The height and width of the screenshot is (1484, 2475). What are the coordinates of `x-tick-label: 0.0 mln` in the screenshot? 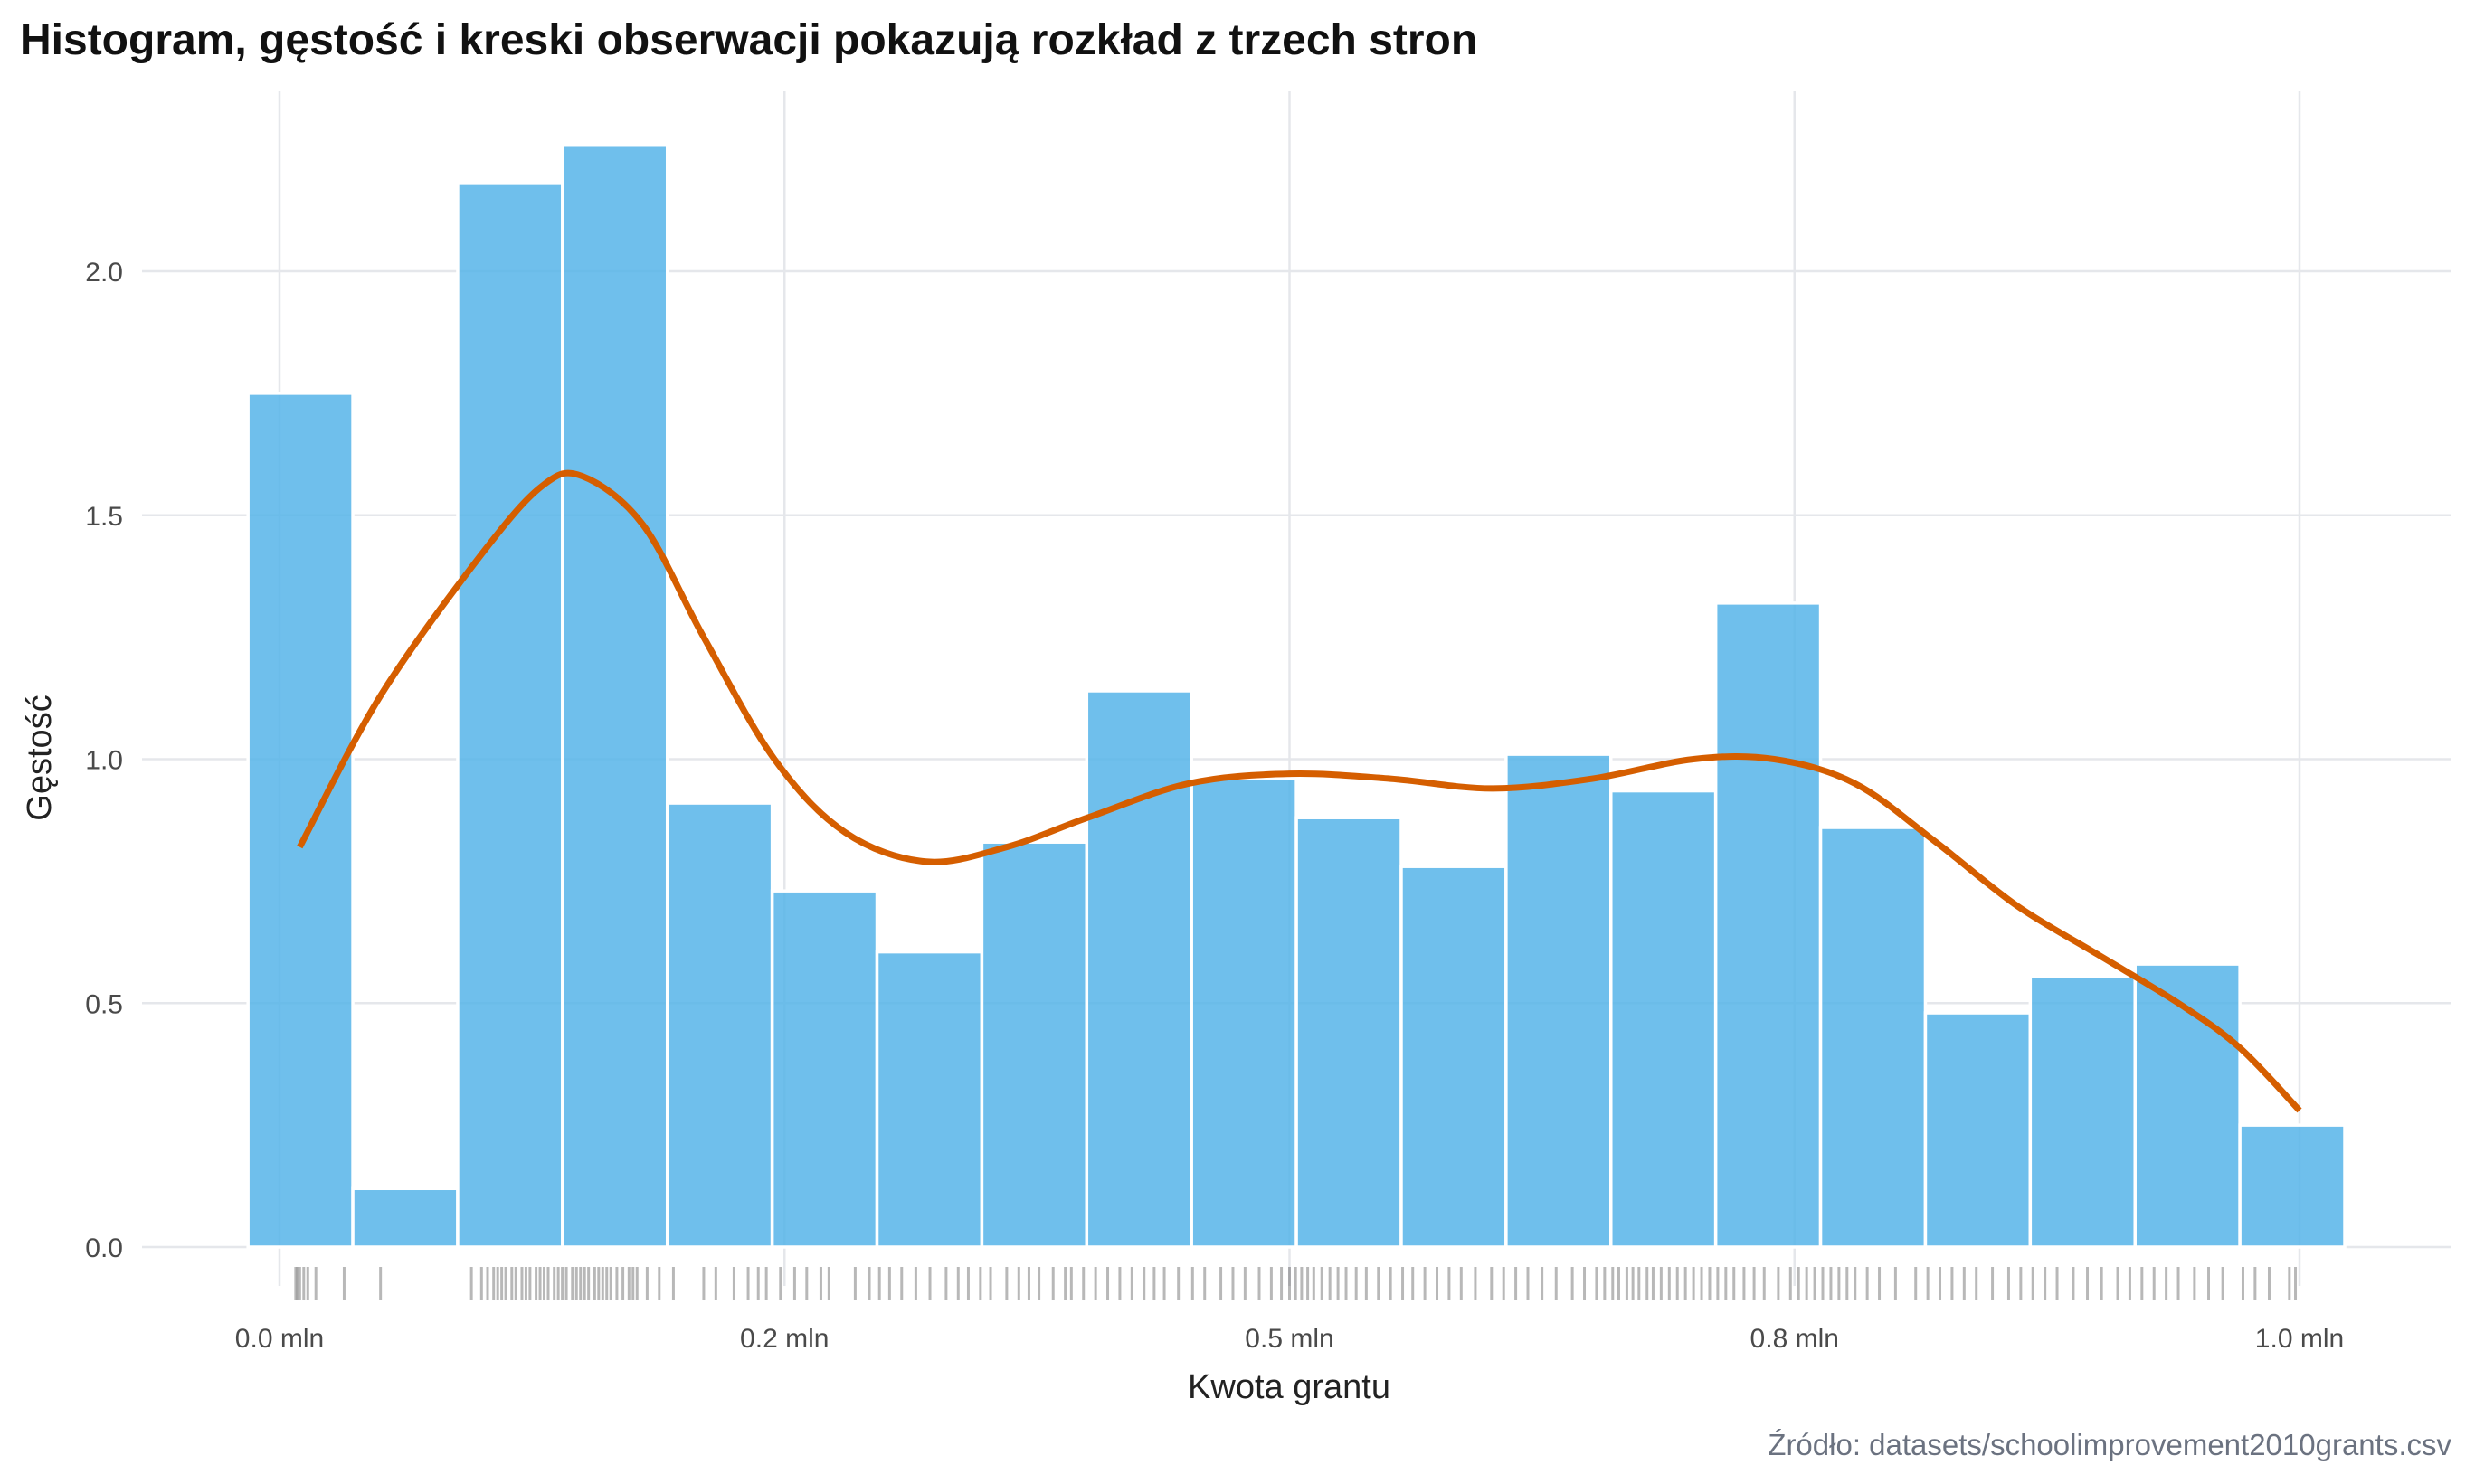 It's located at (279, 1339).